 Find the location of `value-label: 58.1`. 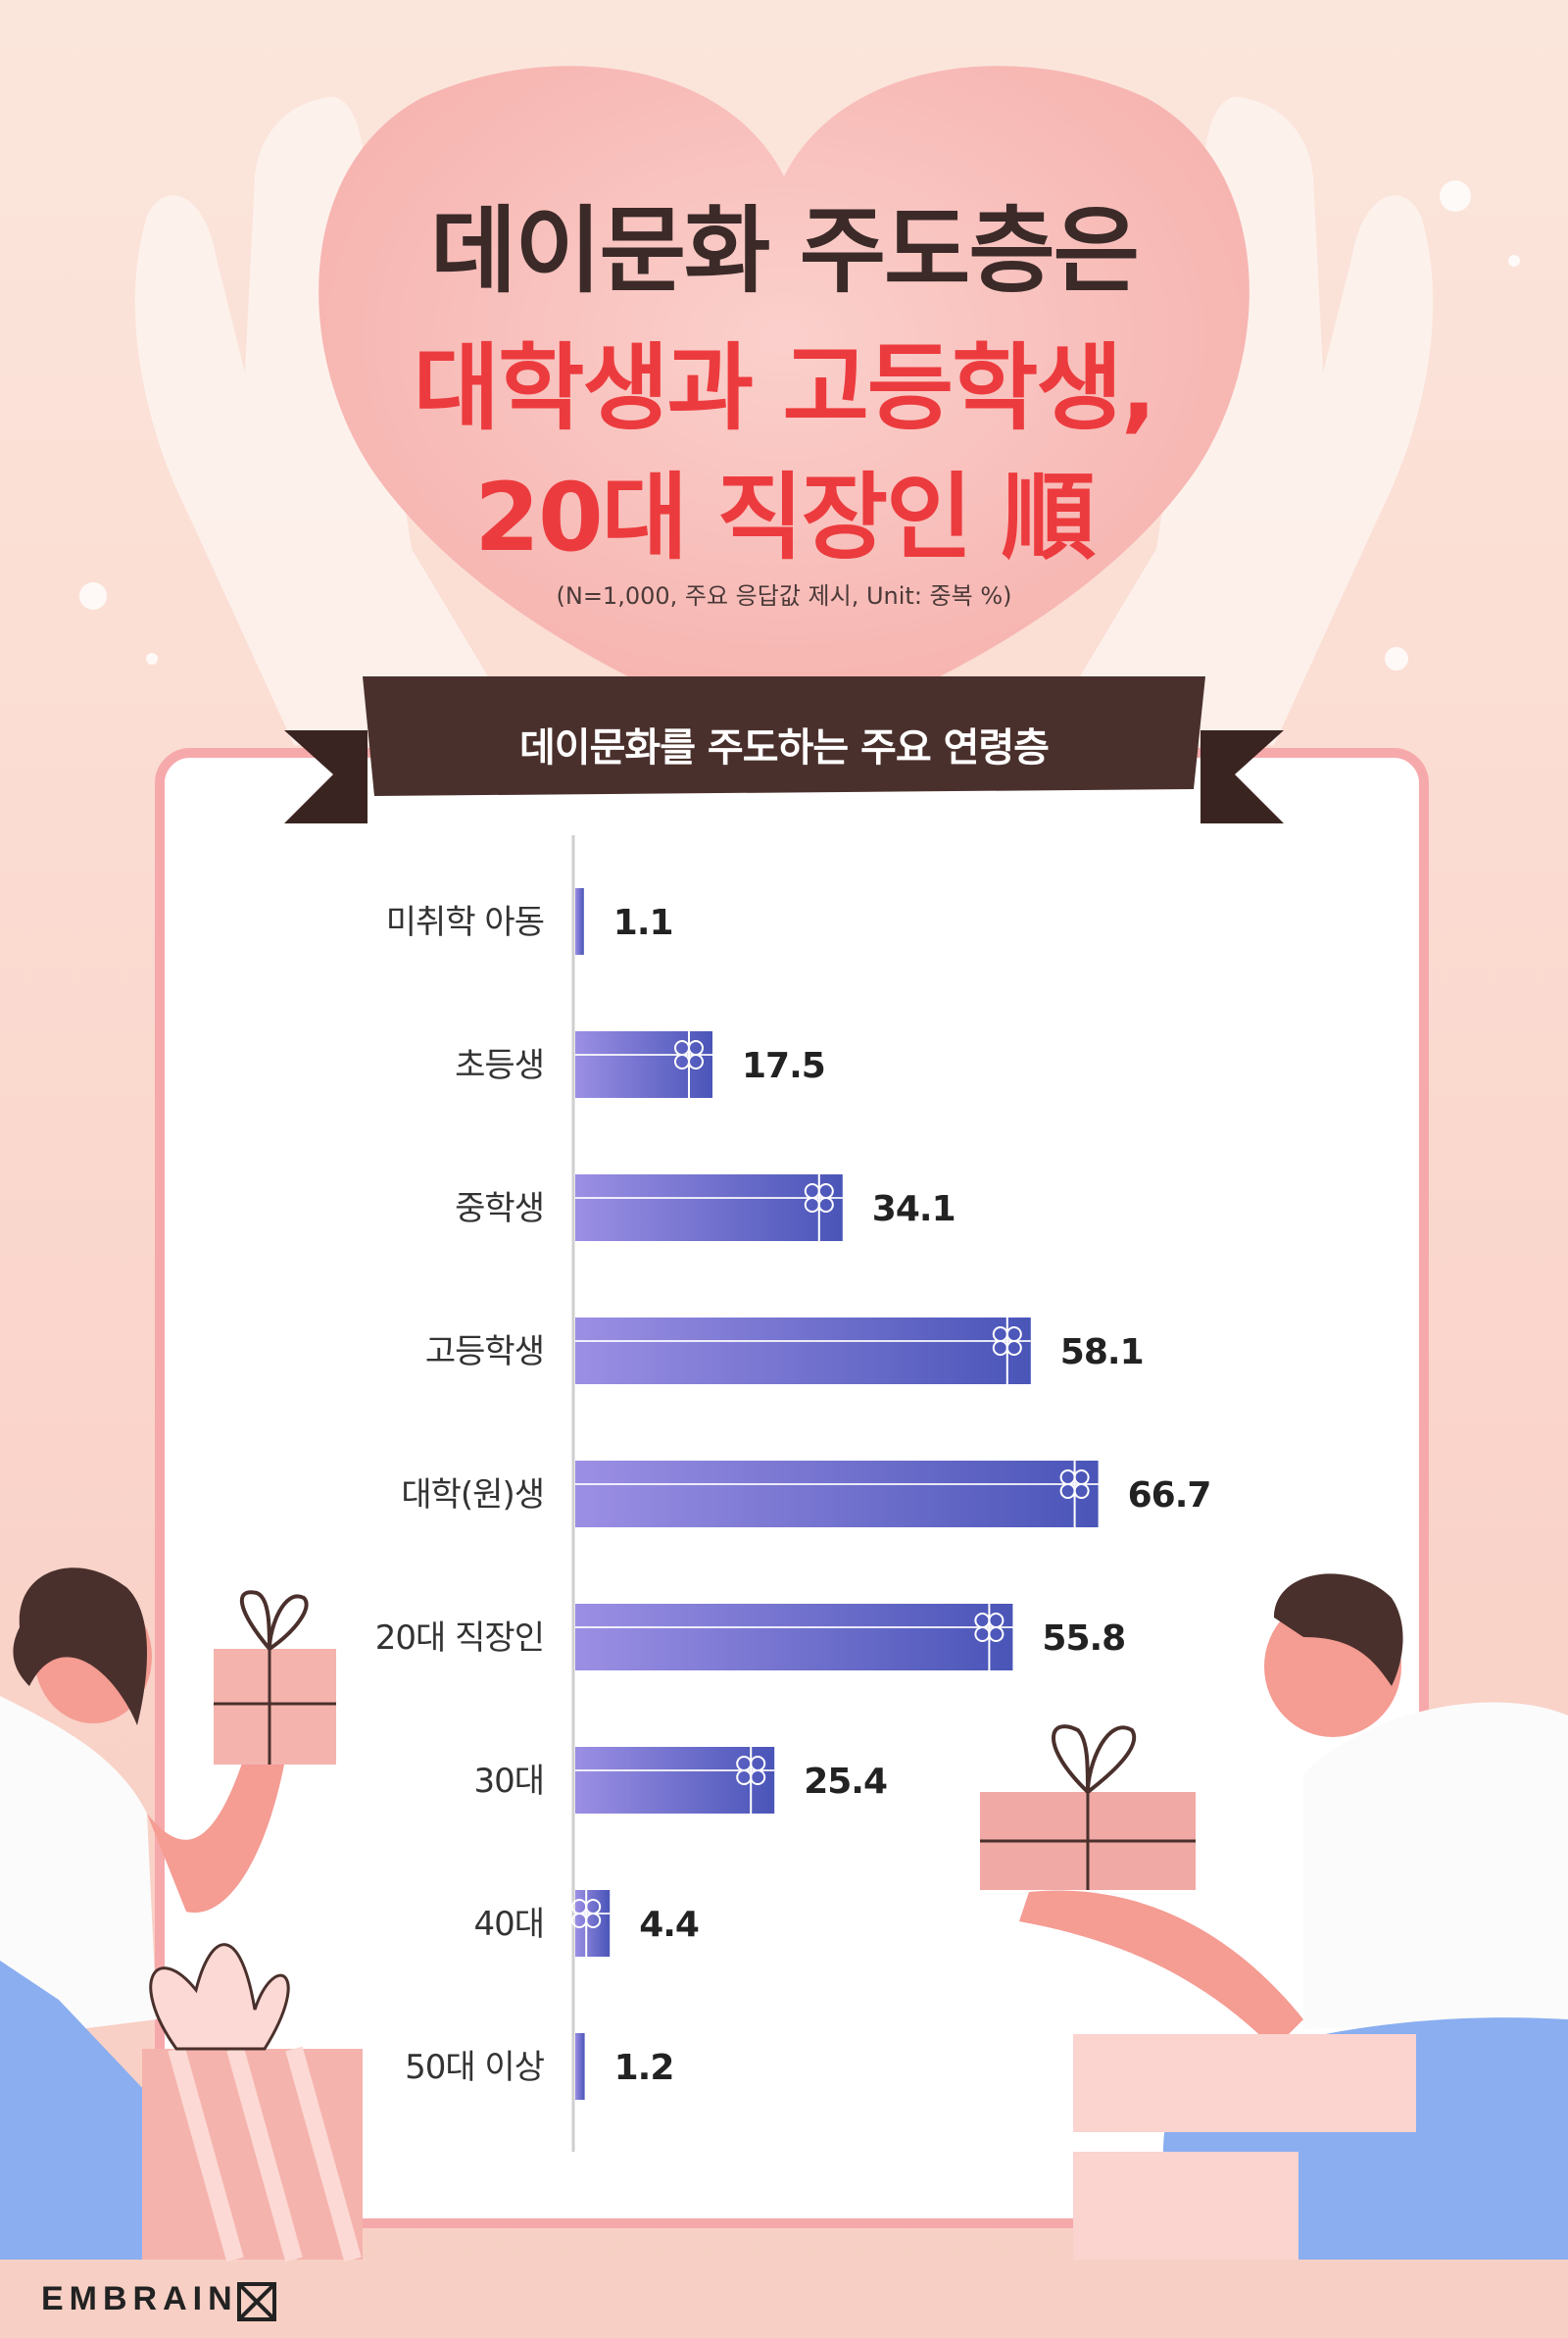

value-label: 58.1 is located at coordinates (1102, 1352).